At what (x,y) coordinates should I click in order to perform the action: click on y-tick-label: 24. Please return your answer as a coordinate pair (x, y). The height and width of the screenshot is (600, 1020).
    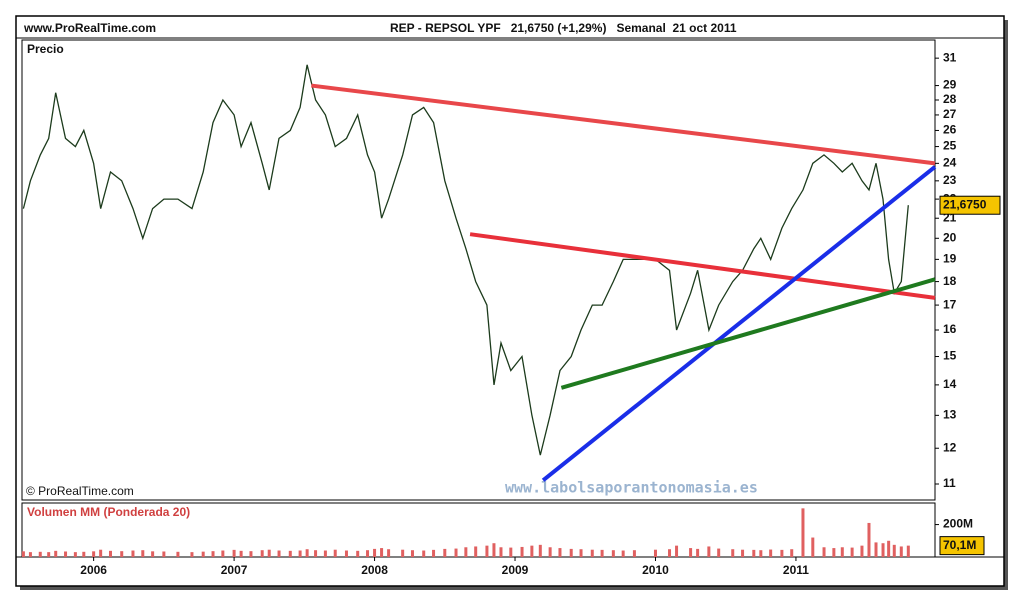
    Looking at the image, I should click on (950, 163).